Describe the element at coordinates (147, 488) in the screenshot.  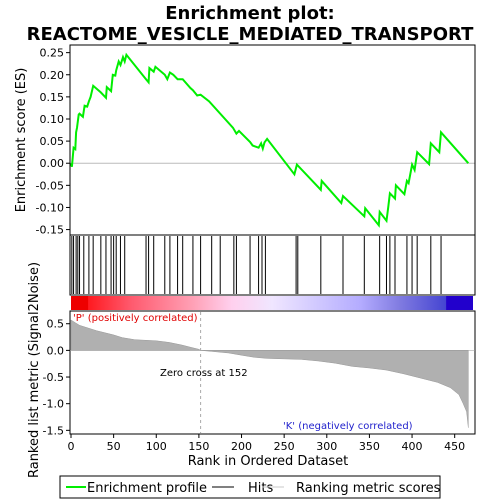
I see `legend-label-enrichment: Enrichment profile` at that location.